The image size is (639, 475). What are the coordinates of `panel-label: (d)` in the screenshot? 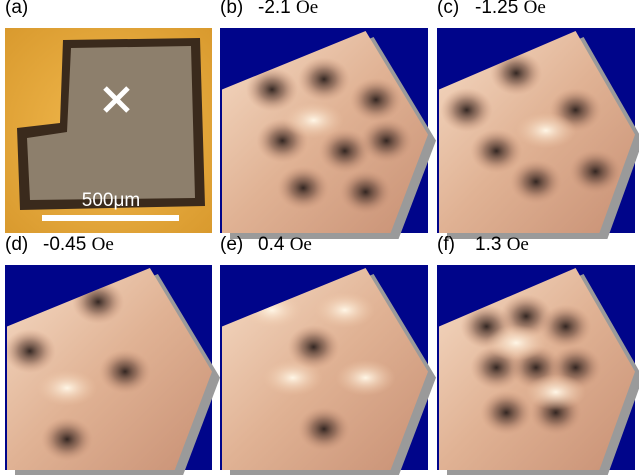 It's located at (16, 244).